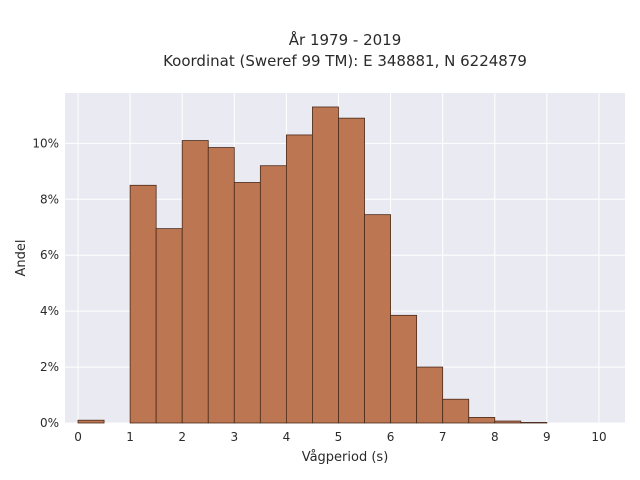  Describe the element at coordinates (287, 437) in the screenshot. I see `x-tick-label: 4` at that location.